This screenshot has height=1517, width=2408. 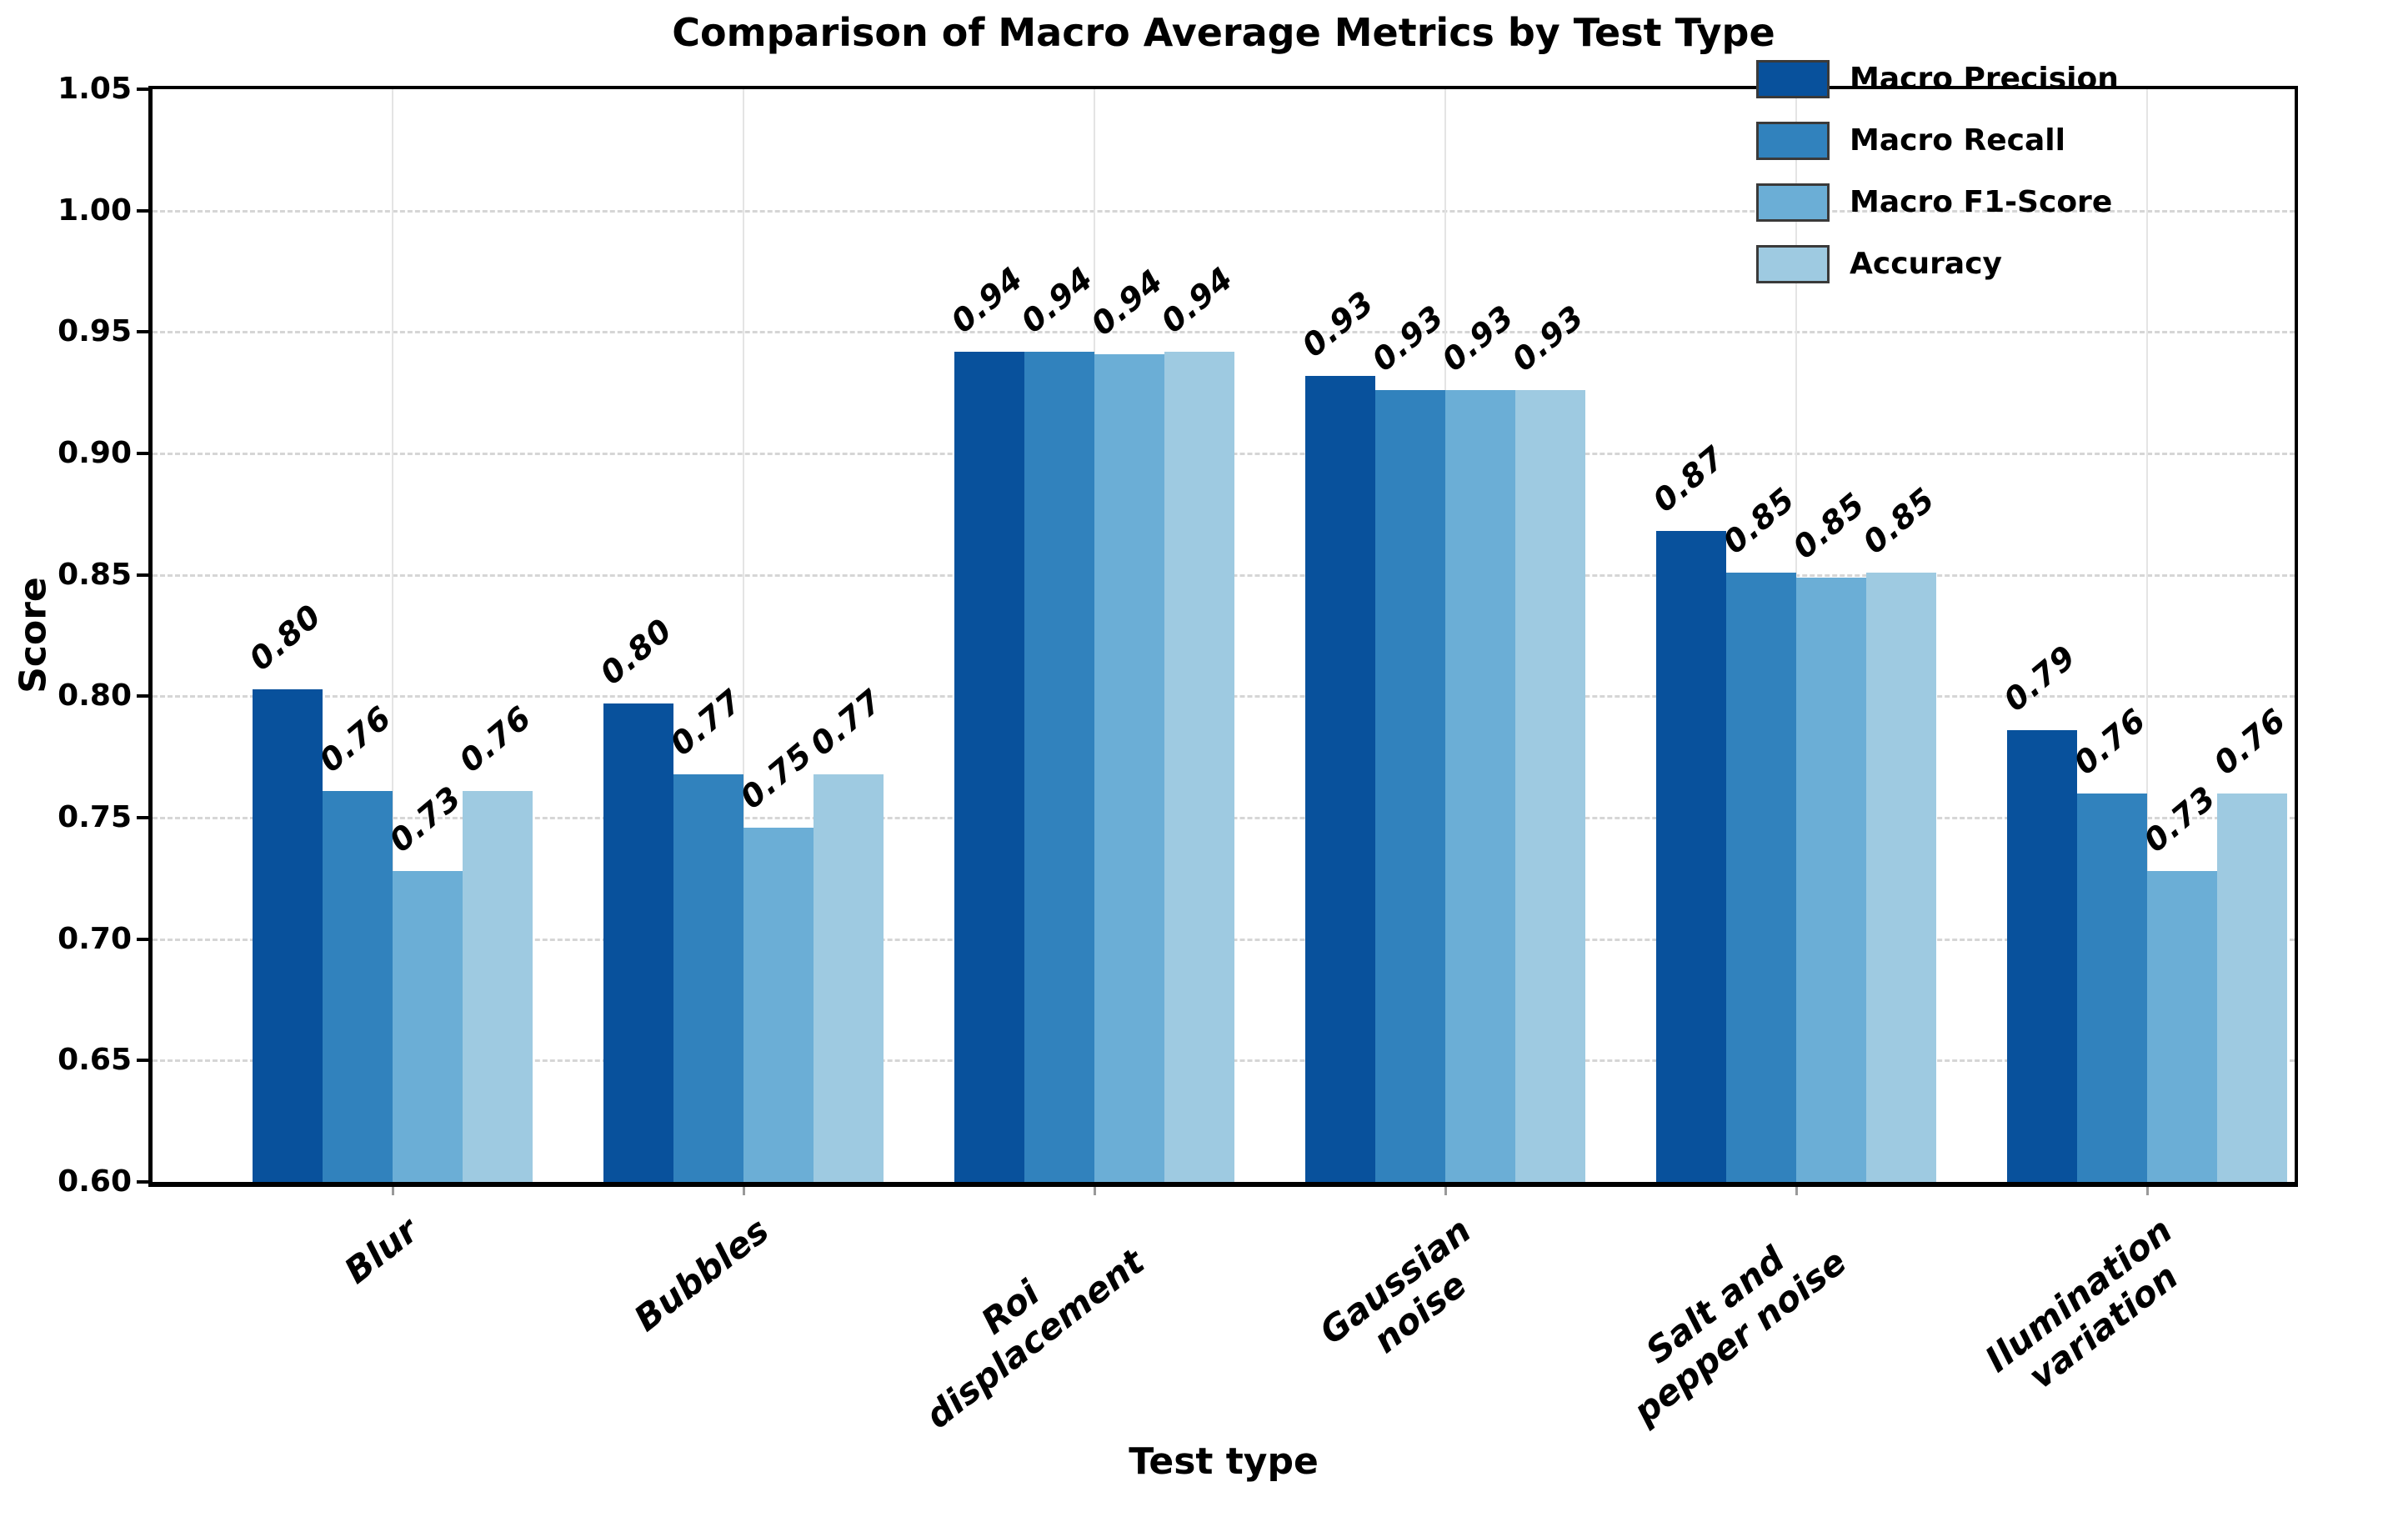 I want to click on legend-swatch-accuracy, so click(x=1793, y=264).